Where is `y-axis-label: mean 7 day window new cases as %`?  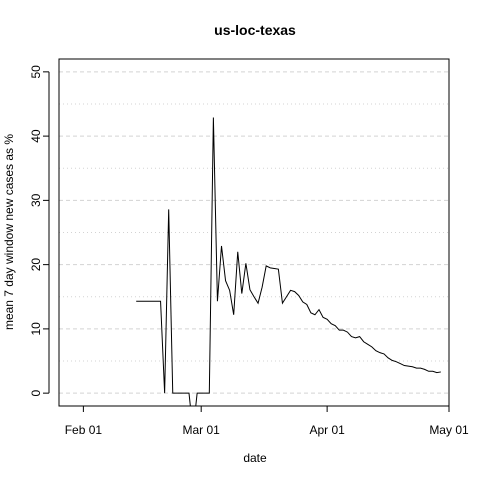
y-axis-label: mean 7 day window new cases as % is located at coordinates (9, 232).